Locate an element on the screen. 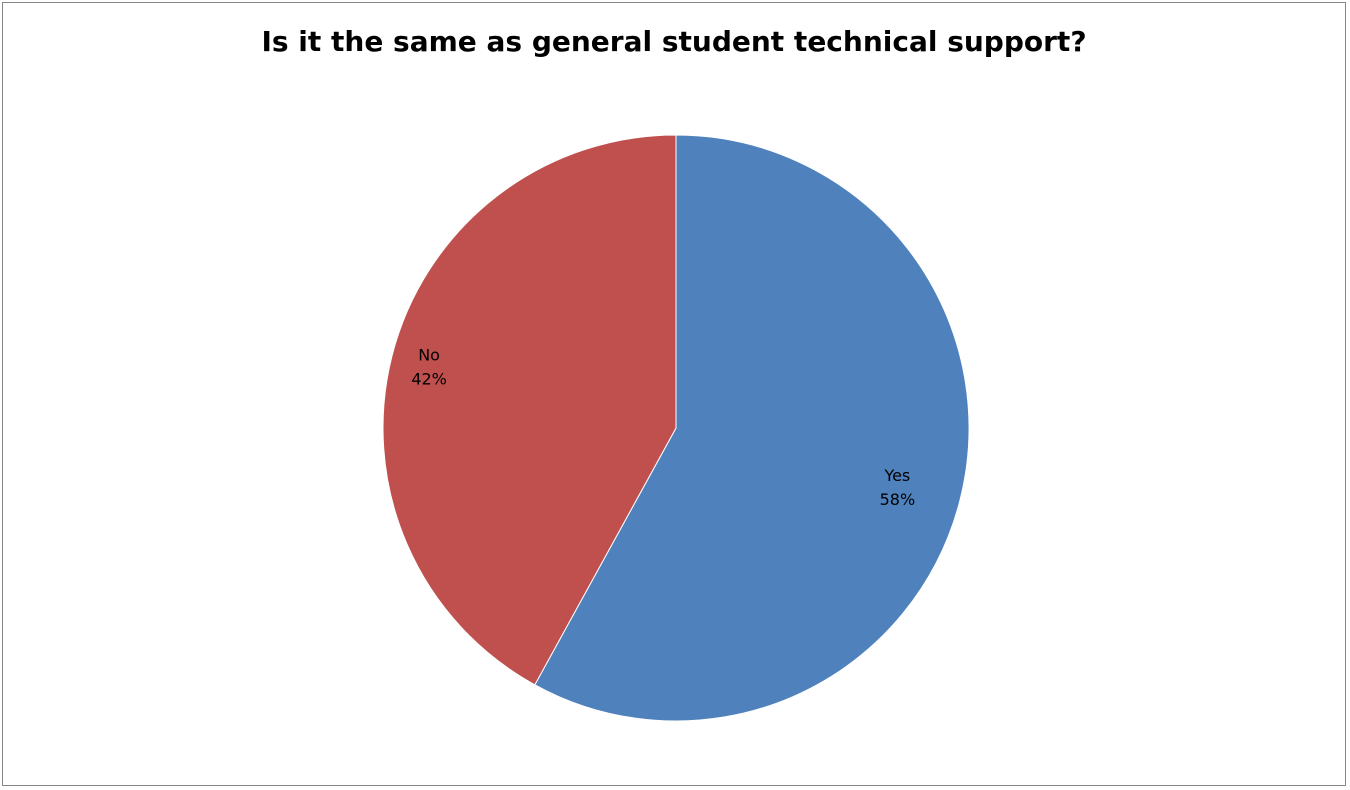  slice-label-yes: Yes is located at coordinates (896, 475).